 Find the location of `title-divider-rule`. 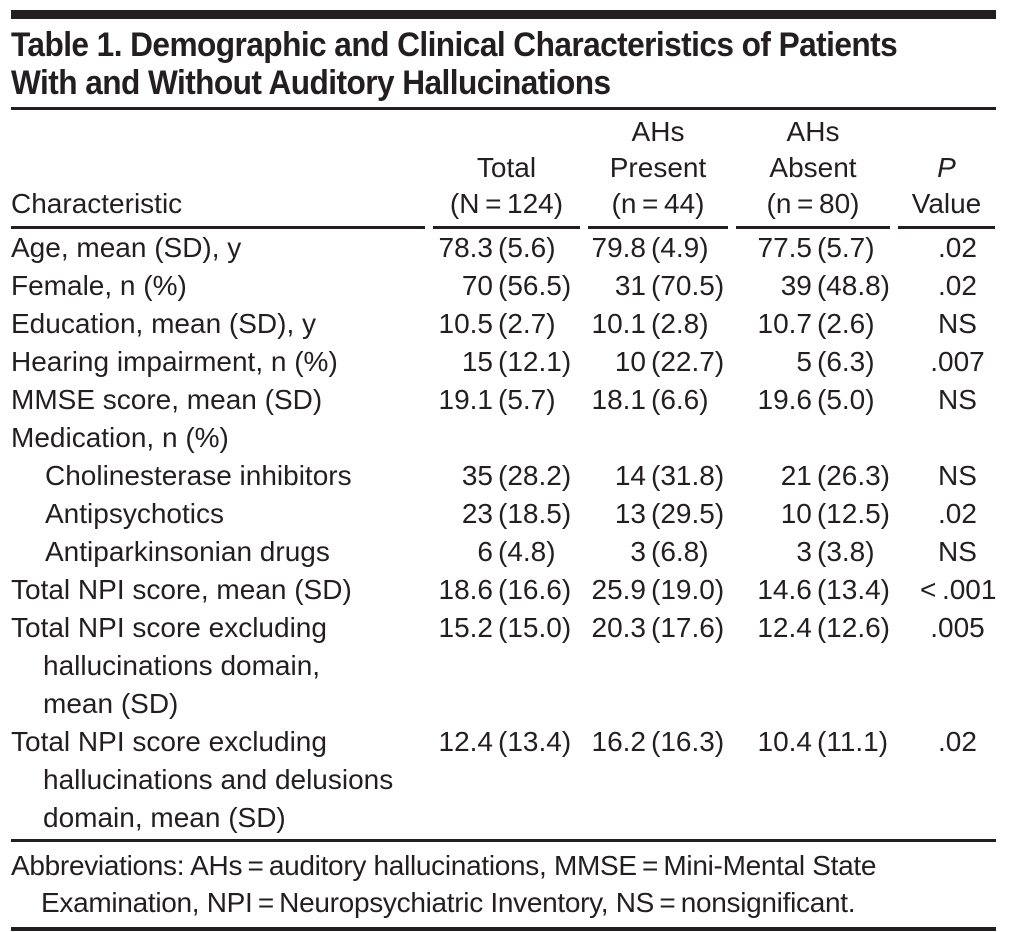

title-divider-rule is located at coordinates (503, 108).